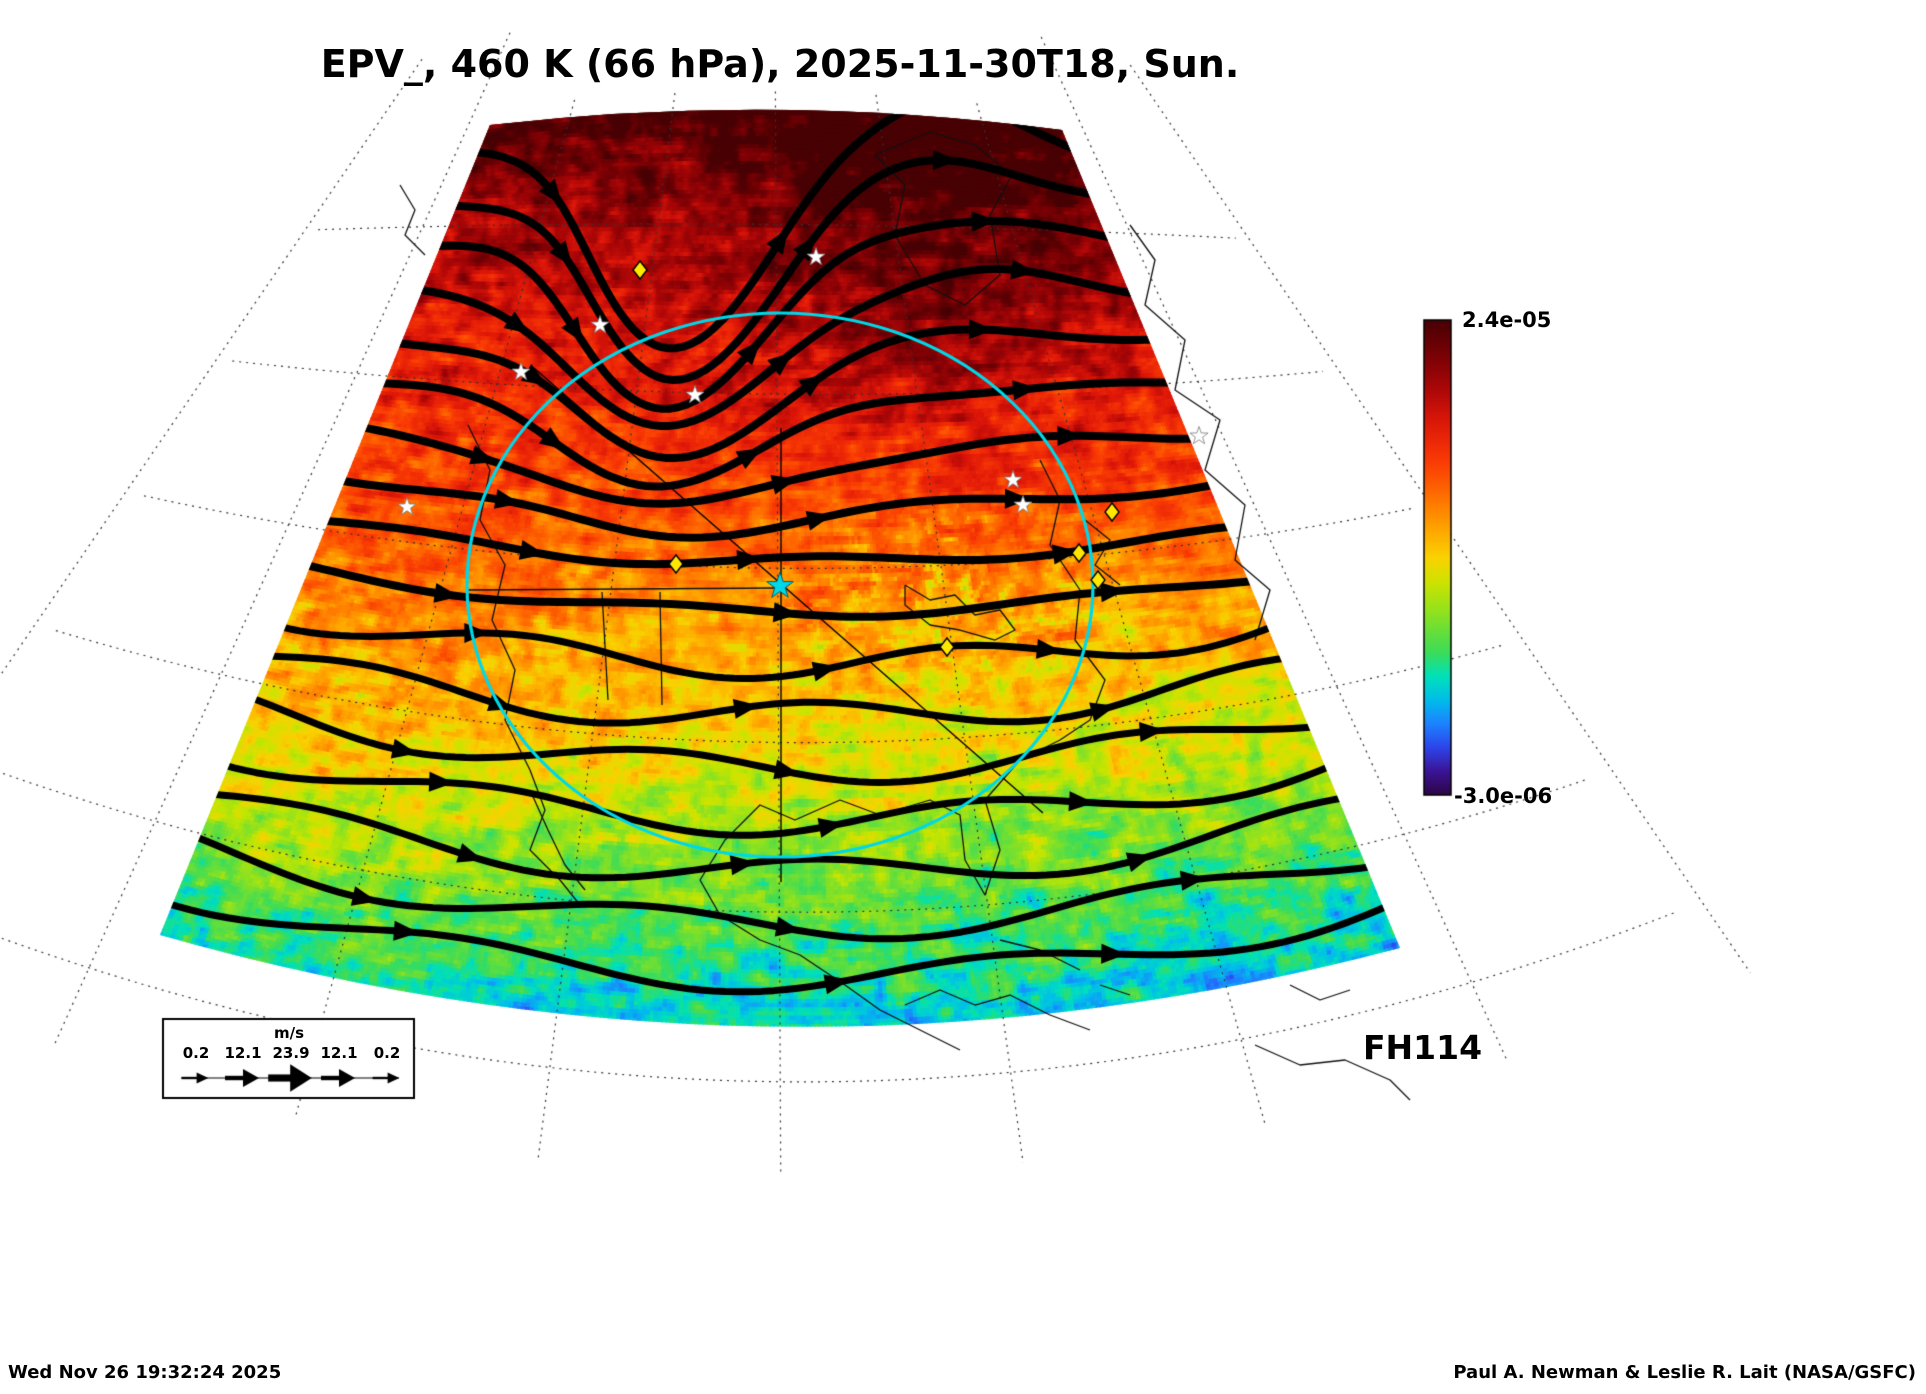 The image size is (1926, 1394). What do you see at coordinates (145, 1372) in the screenshot?
I see `timestamp-label: Wed Nov 26 19:32:24 2025` at bounding box center [145, 1372].